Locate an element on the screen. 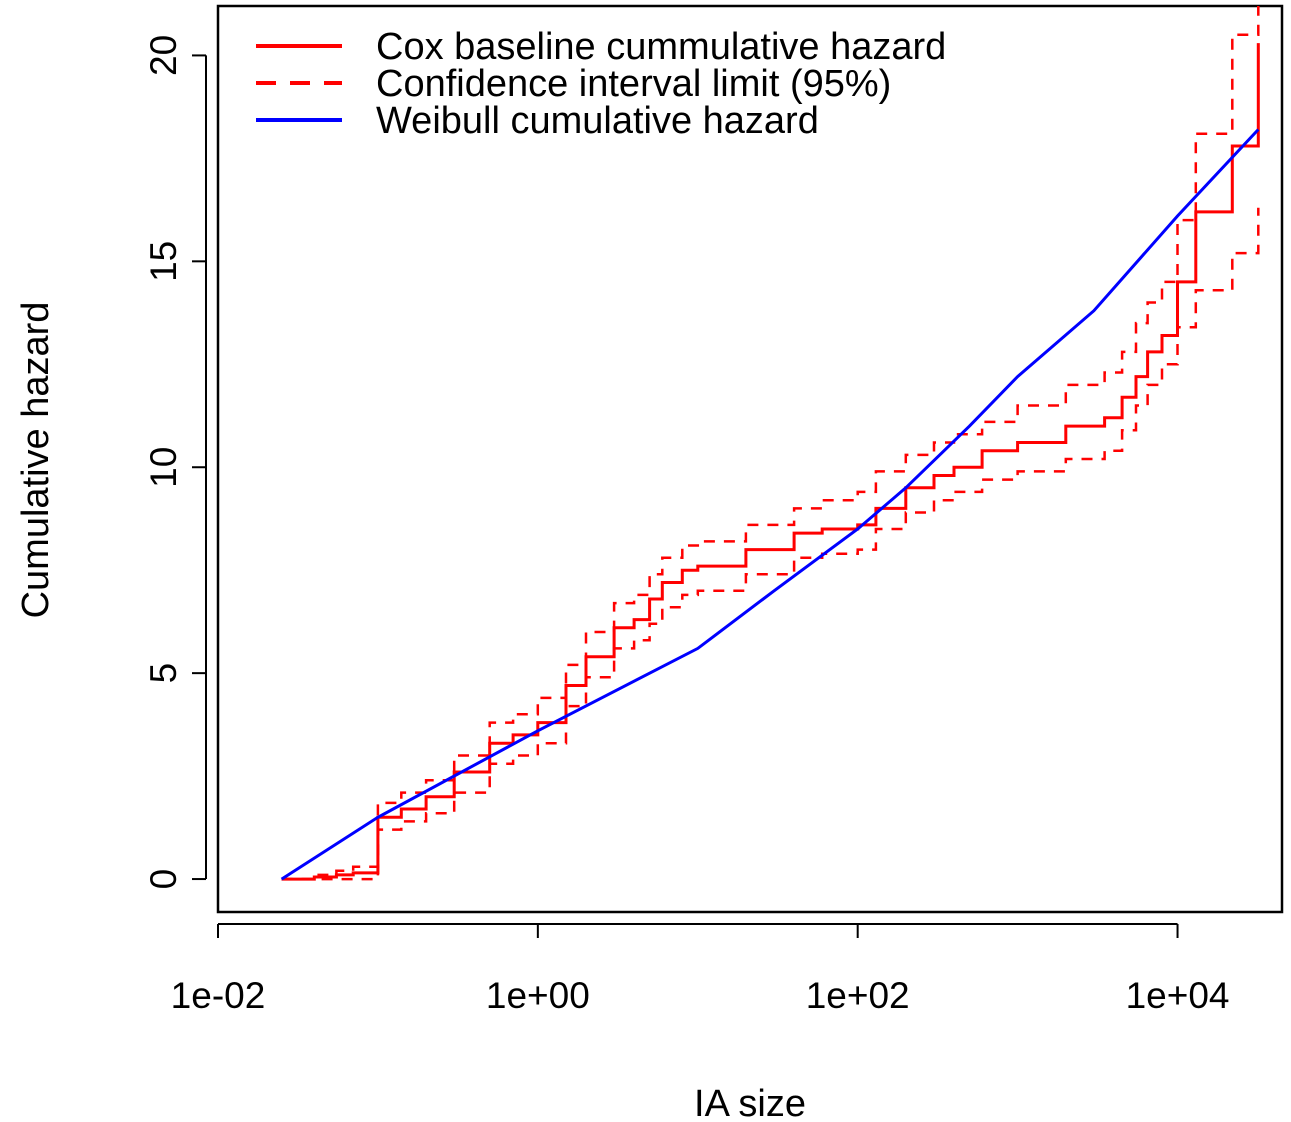 The width and height of the screenshot is (1291, 1122). y-tick-label-1: 5 is located at coordinates (163, 673).